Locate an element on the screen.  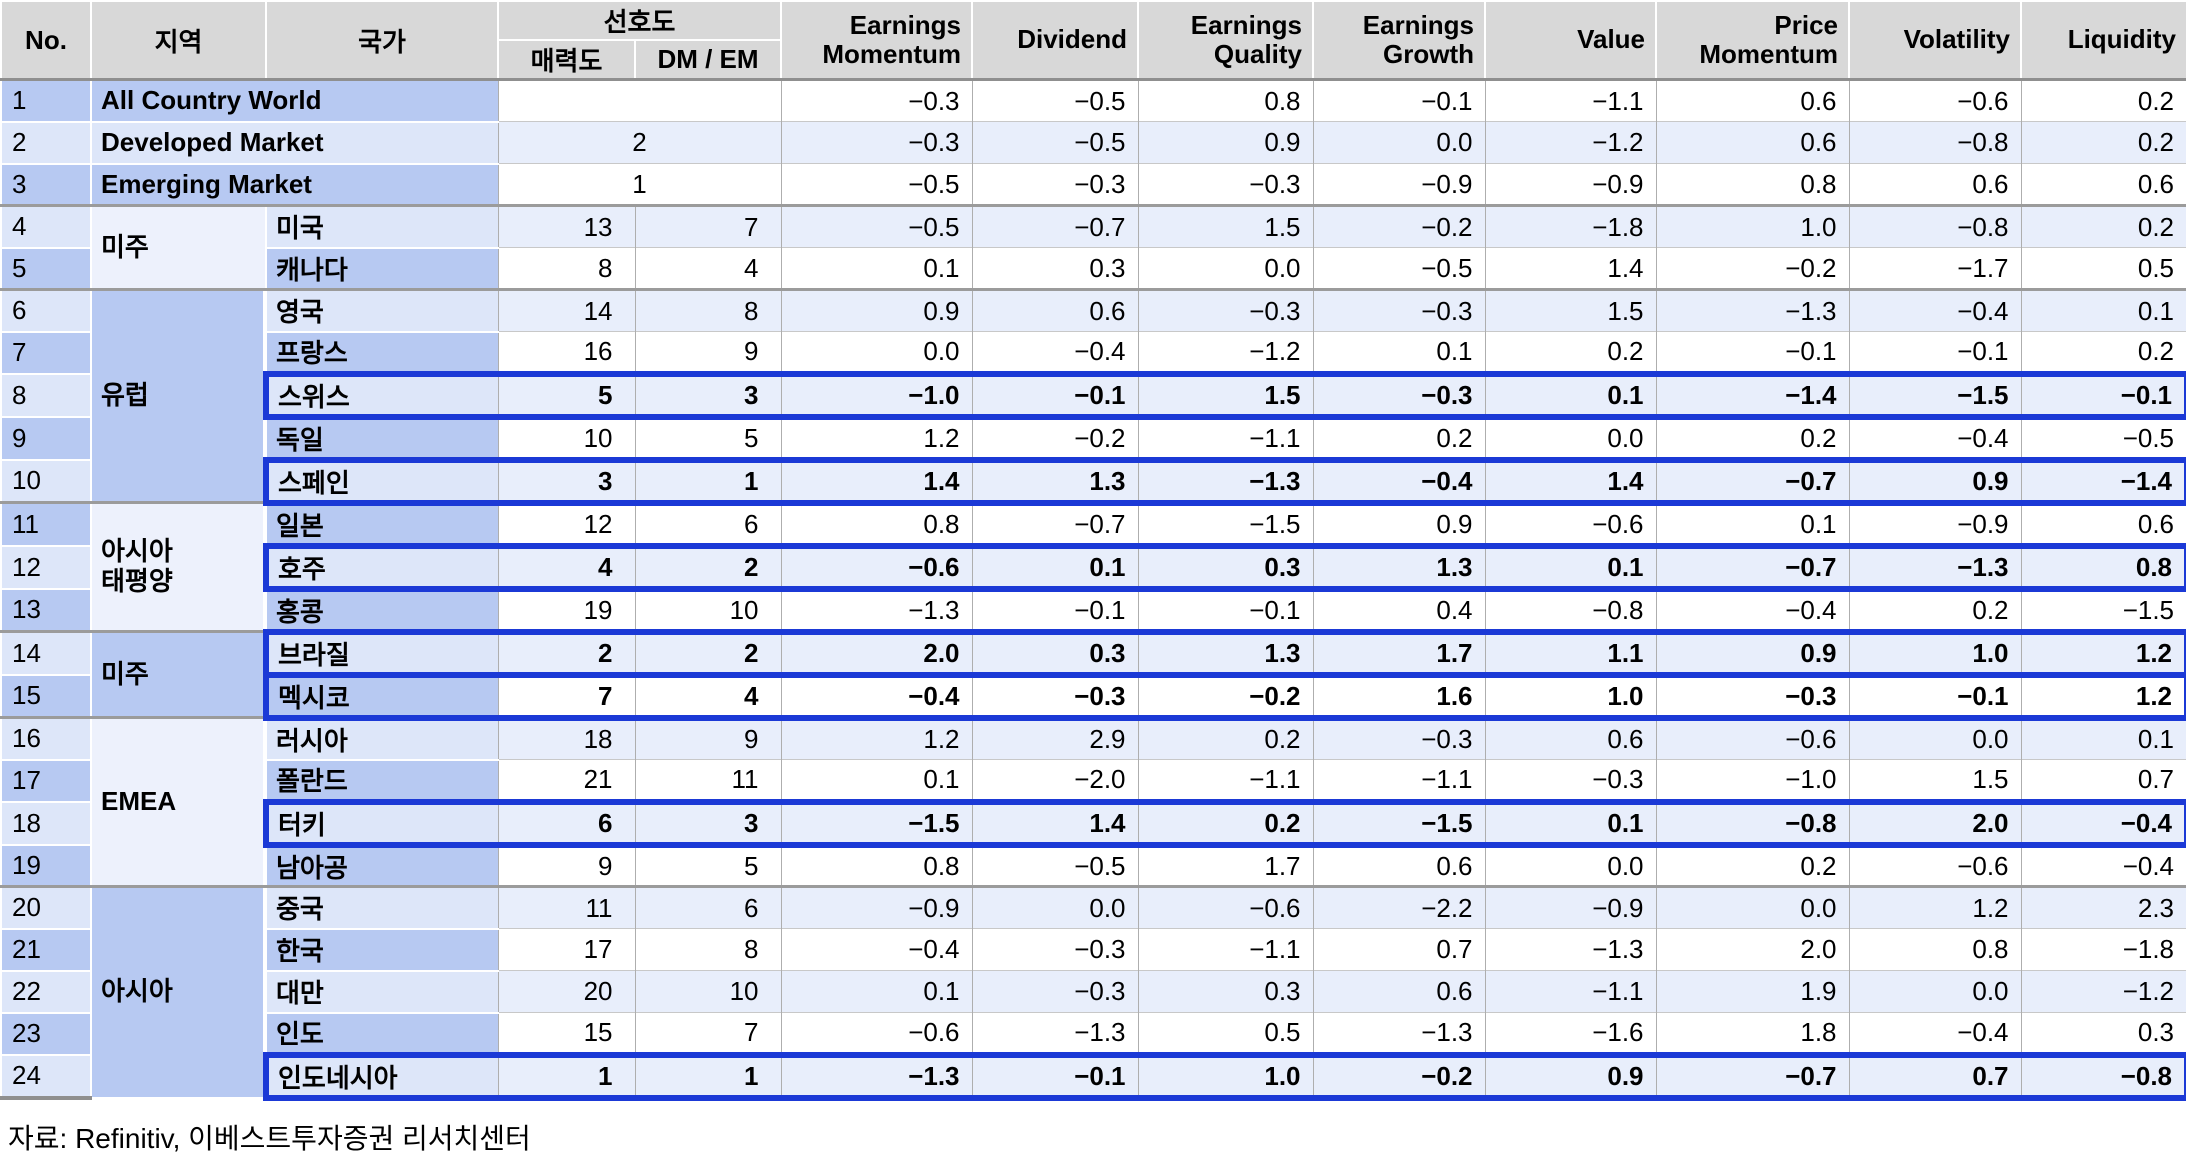
attractiveness-rank: 21 is located at coordinates (566, 780).